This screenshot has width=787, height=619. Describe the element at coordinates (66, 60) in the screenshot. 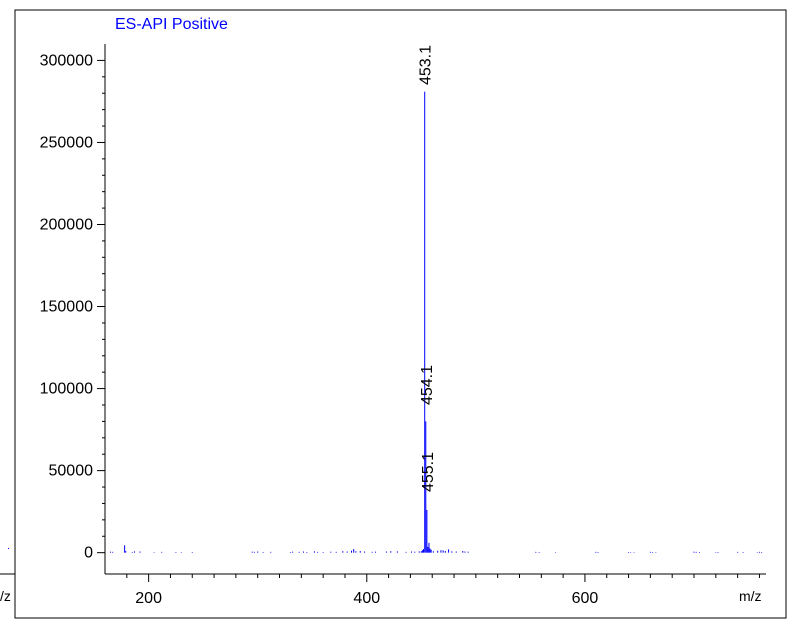

I see `y-tick-label: 300000` at that location.